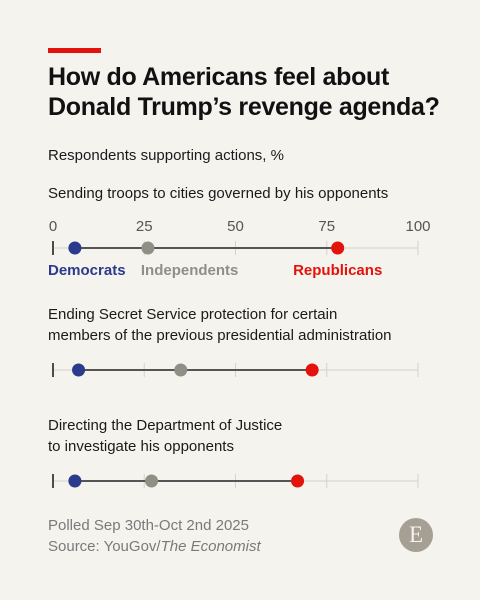 The image size is (480, 600). What do you see at coordinates (75, 481) in the screenshot?
I see `row-3-dot-democrats` at bounding box center [75, 481].